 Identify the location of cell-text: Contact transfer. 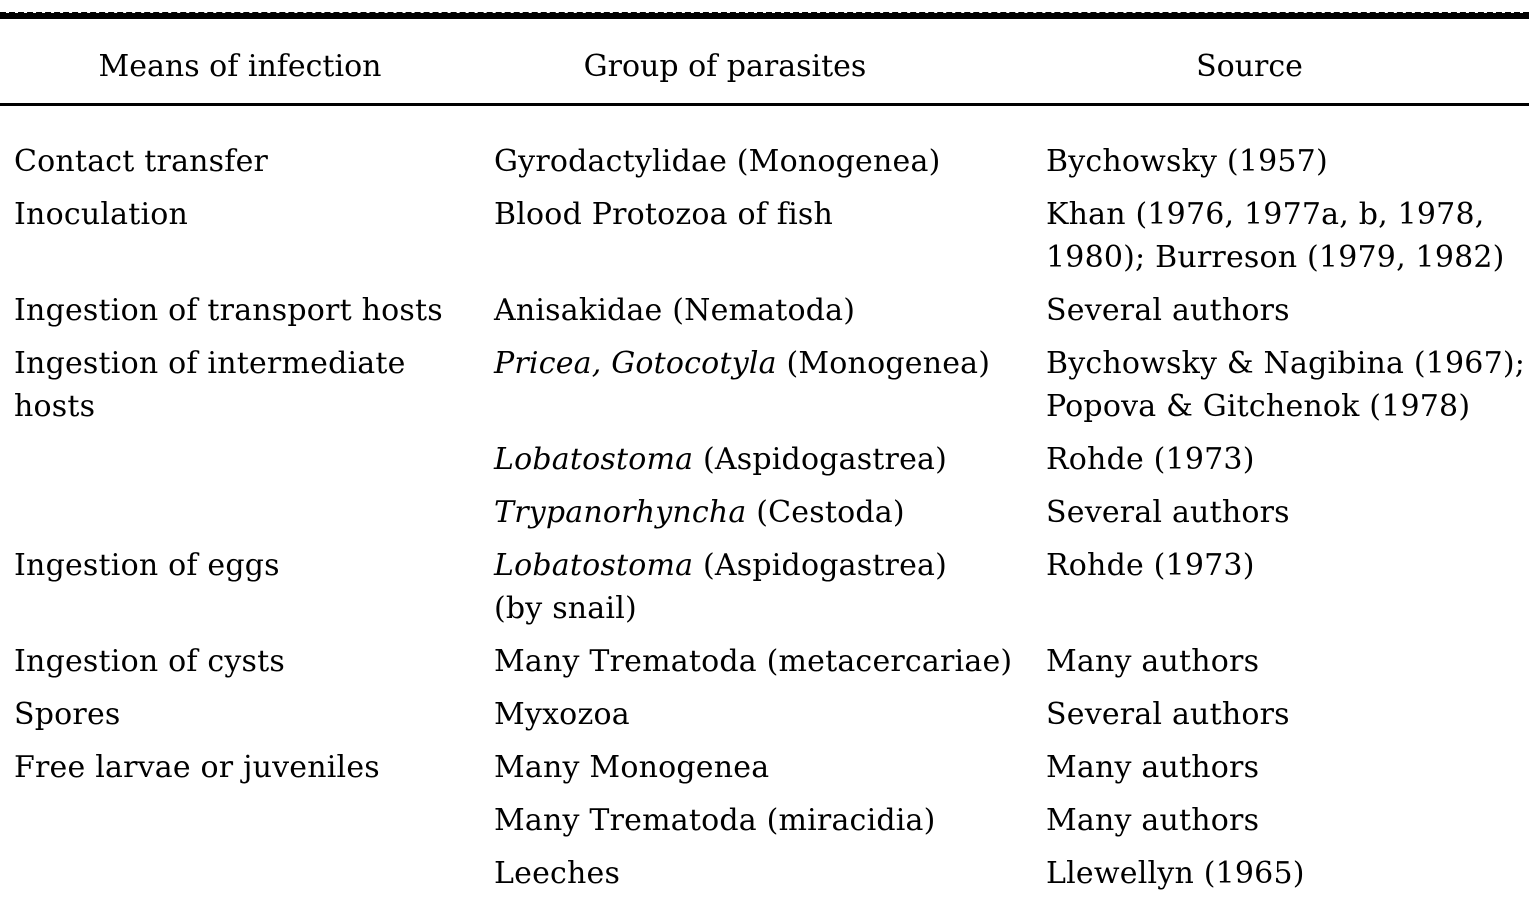
(141, 161).